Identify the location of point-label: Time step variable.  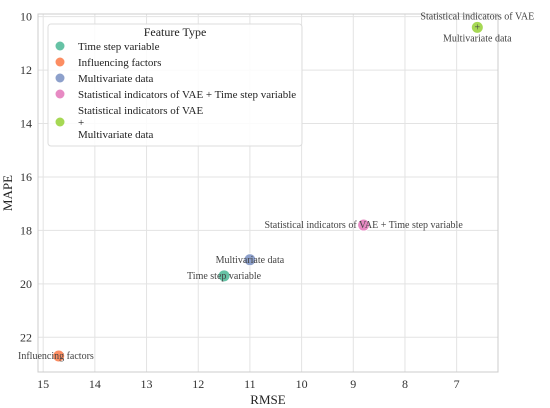
(224, 276).